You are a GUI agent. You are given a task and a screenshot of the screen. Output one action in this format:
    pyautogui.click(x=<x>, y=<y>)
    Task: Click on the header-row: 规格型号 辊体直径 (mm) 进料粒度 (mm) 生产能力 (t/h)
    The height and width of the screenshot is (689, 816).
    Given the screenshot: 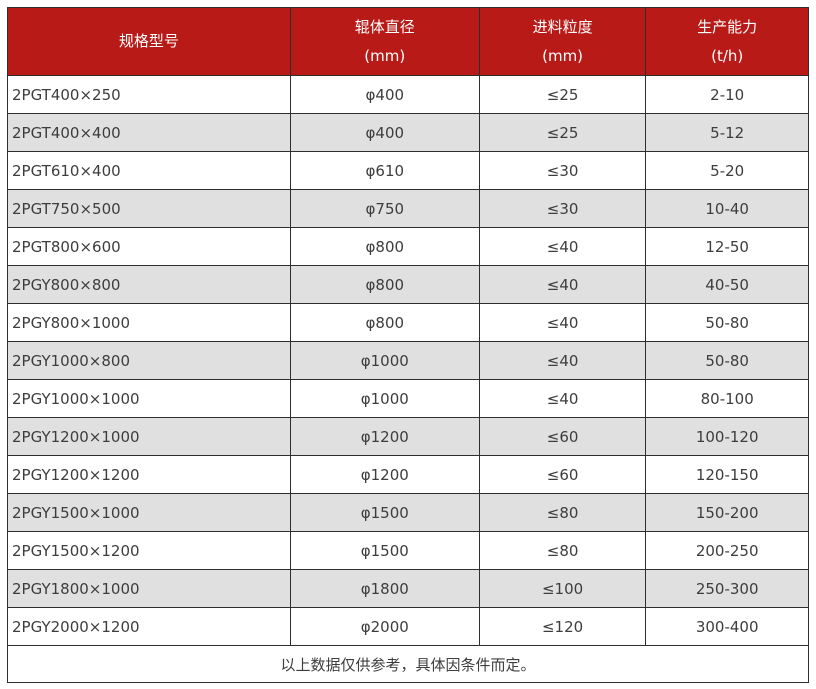 What is the action you would take?
    pyautogui.click(x=408, y=41)
    